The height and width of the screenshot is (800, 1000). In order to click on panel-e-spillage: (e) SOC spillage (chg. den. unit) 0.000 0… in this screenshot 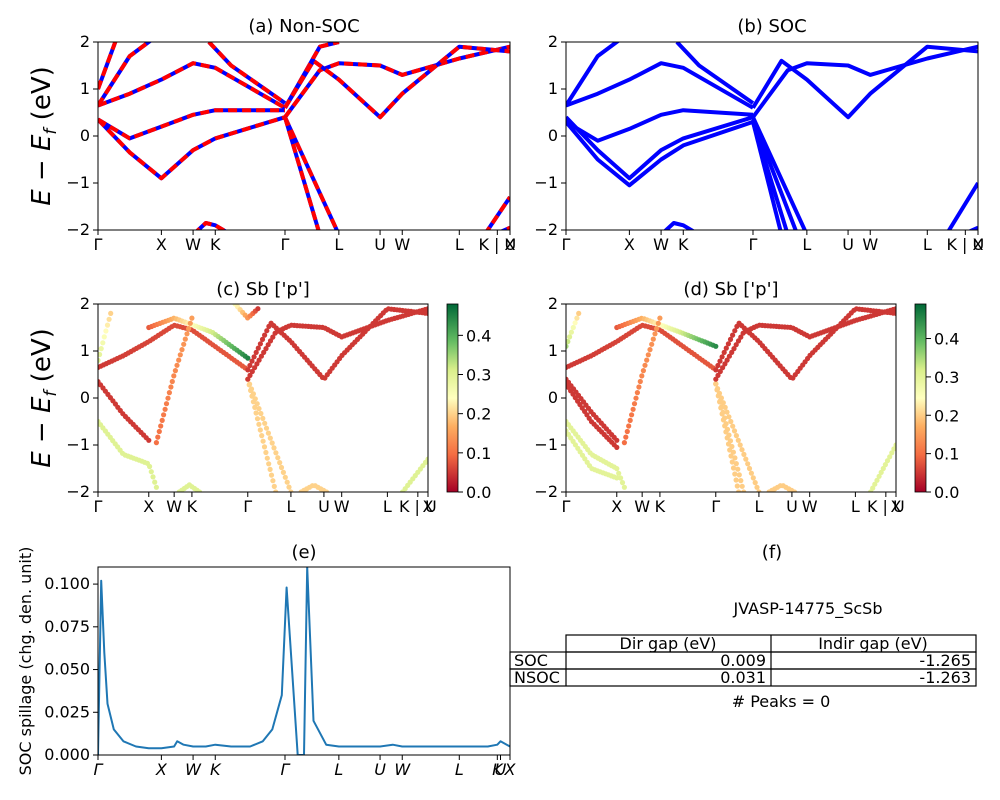, I will do `click(266, 660)`.